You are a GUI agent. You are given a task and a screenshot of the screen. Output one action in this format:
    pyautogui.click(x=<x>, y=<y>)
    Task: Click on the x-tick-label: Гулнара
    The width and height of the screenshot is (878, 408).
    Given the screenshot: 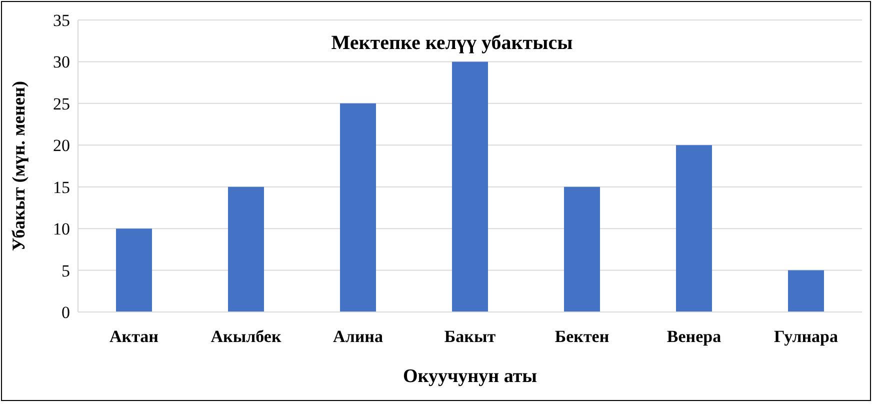 What is the action you would take?
    pyautogui.click(x=806, y=336)
    